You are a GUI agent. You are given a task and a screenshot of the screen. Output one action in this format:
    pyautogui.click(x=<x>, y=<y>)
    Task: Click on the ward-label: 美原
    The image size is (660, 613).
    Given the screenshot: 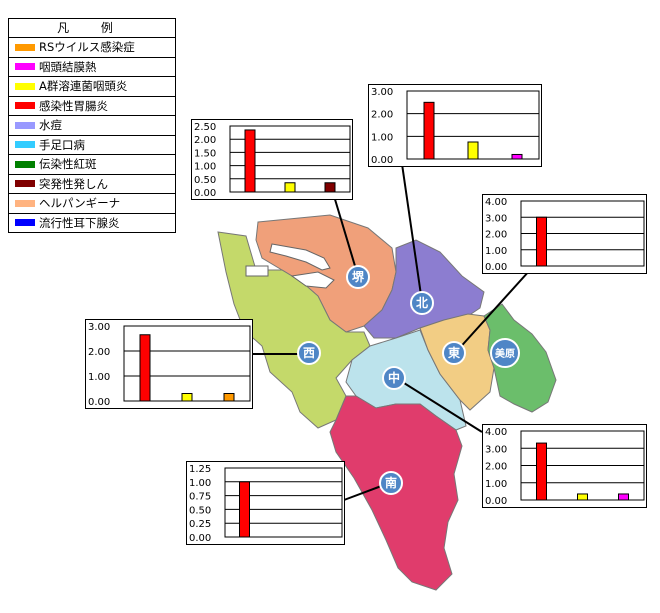 What is the action you would take?
    pyautogui.click(x=505, y=353)
    